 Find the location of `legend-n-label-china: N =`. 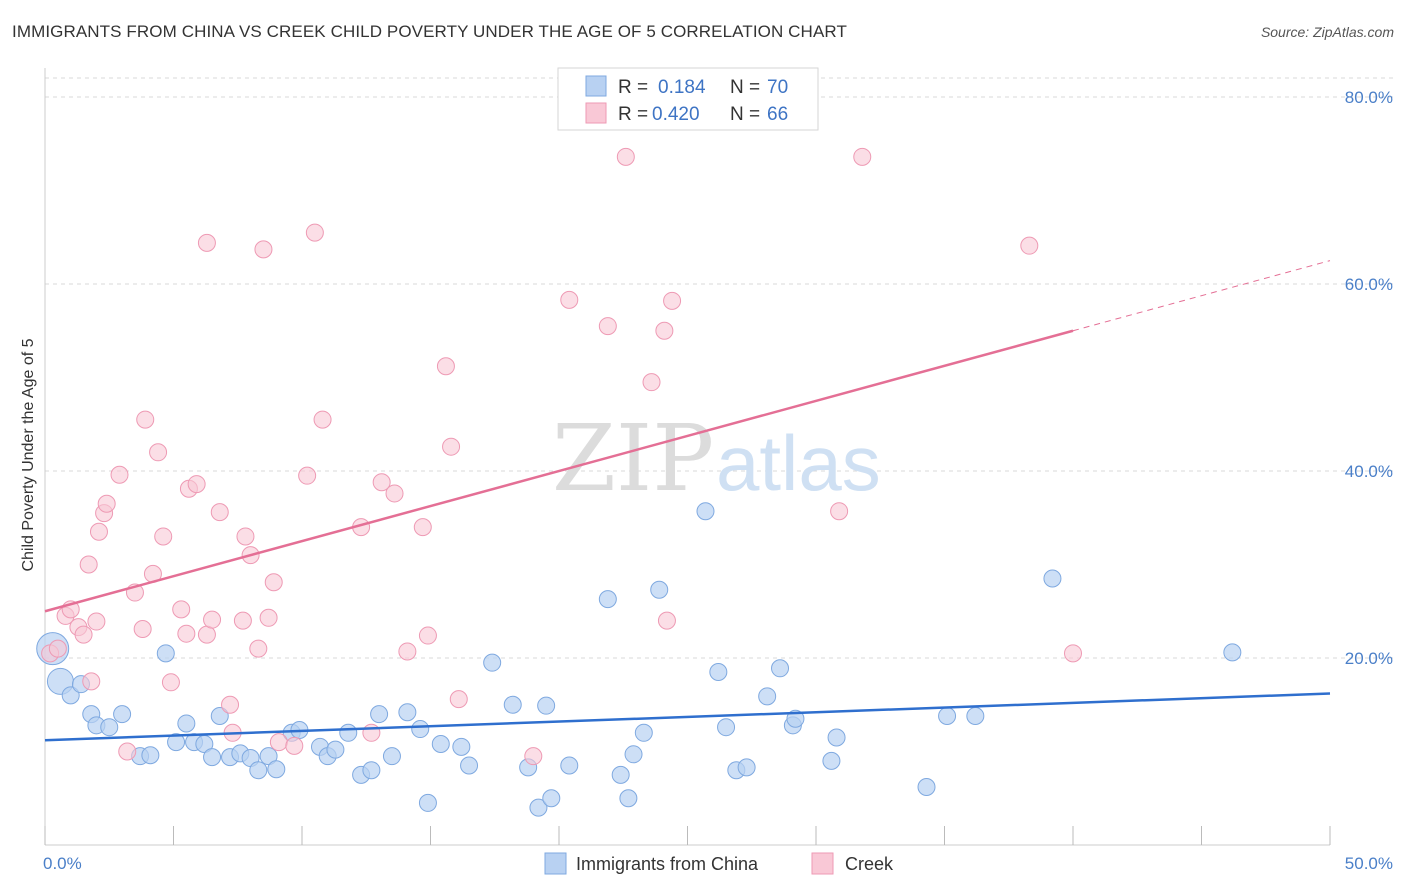

legend-n-label-china: N = is located at coordinates (745, 87).